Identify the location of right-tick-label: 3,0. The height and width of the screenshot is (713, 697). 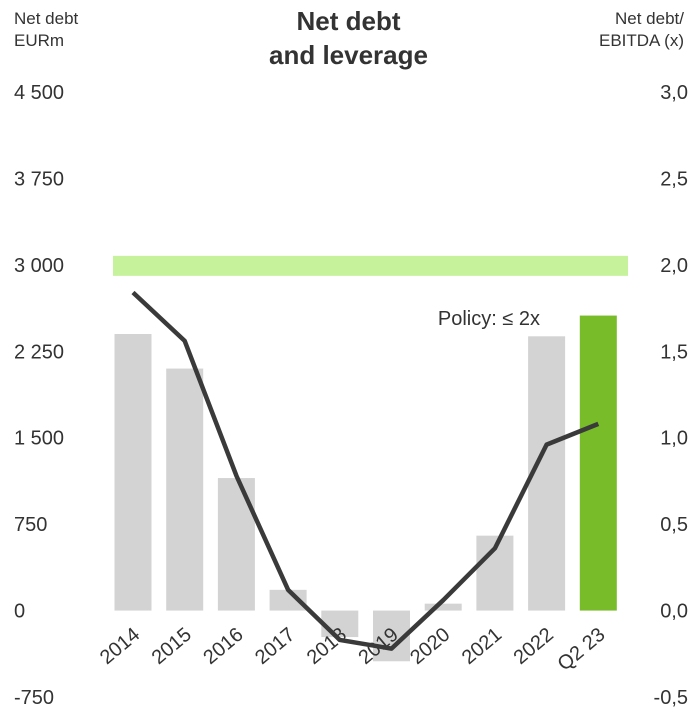
(674, 93).